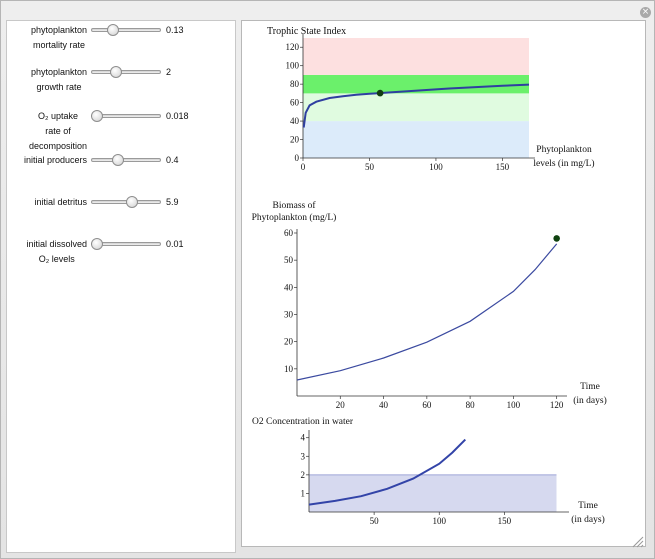 The image size is (655, 559). I want to click on biomass-curve, so click(427, 312).